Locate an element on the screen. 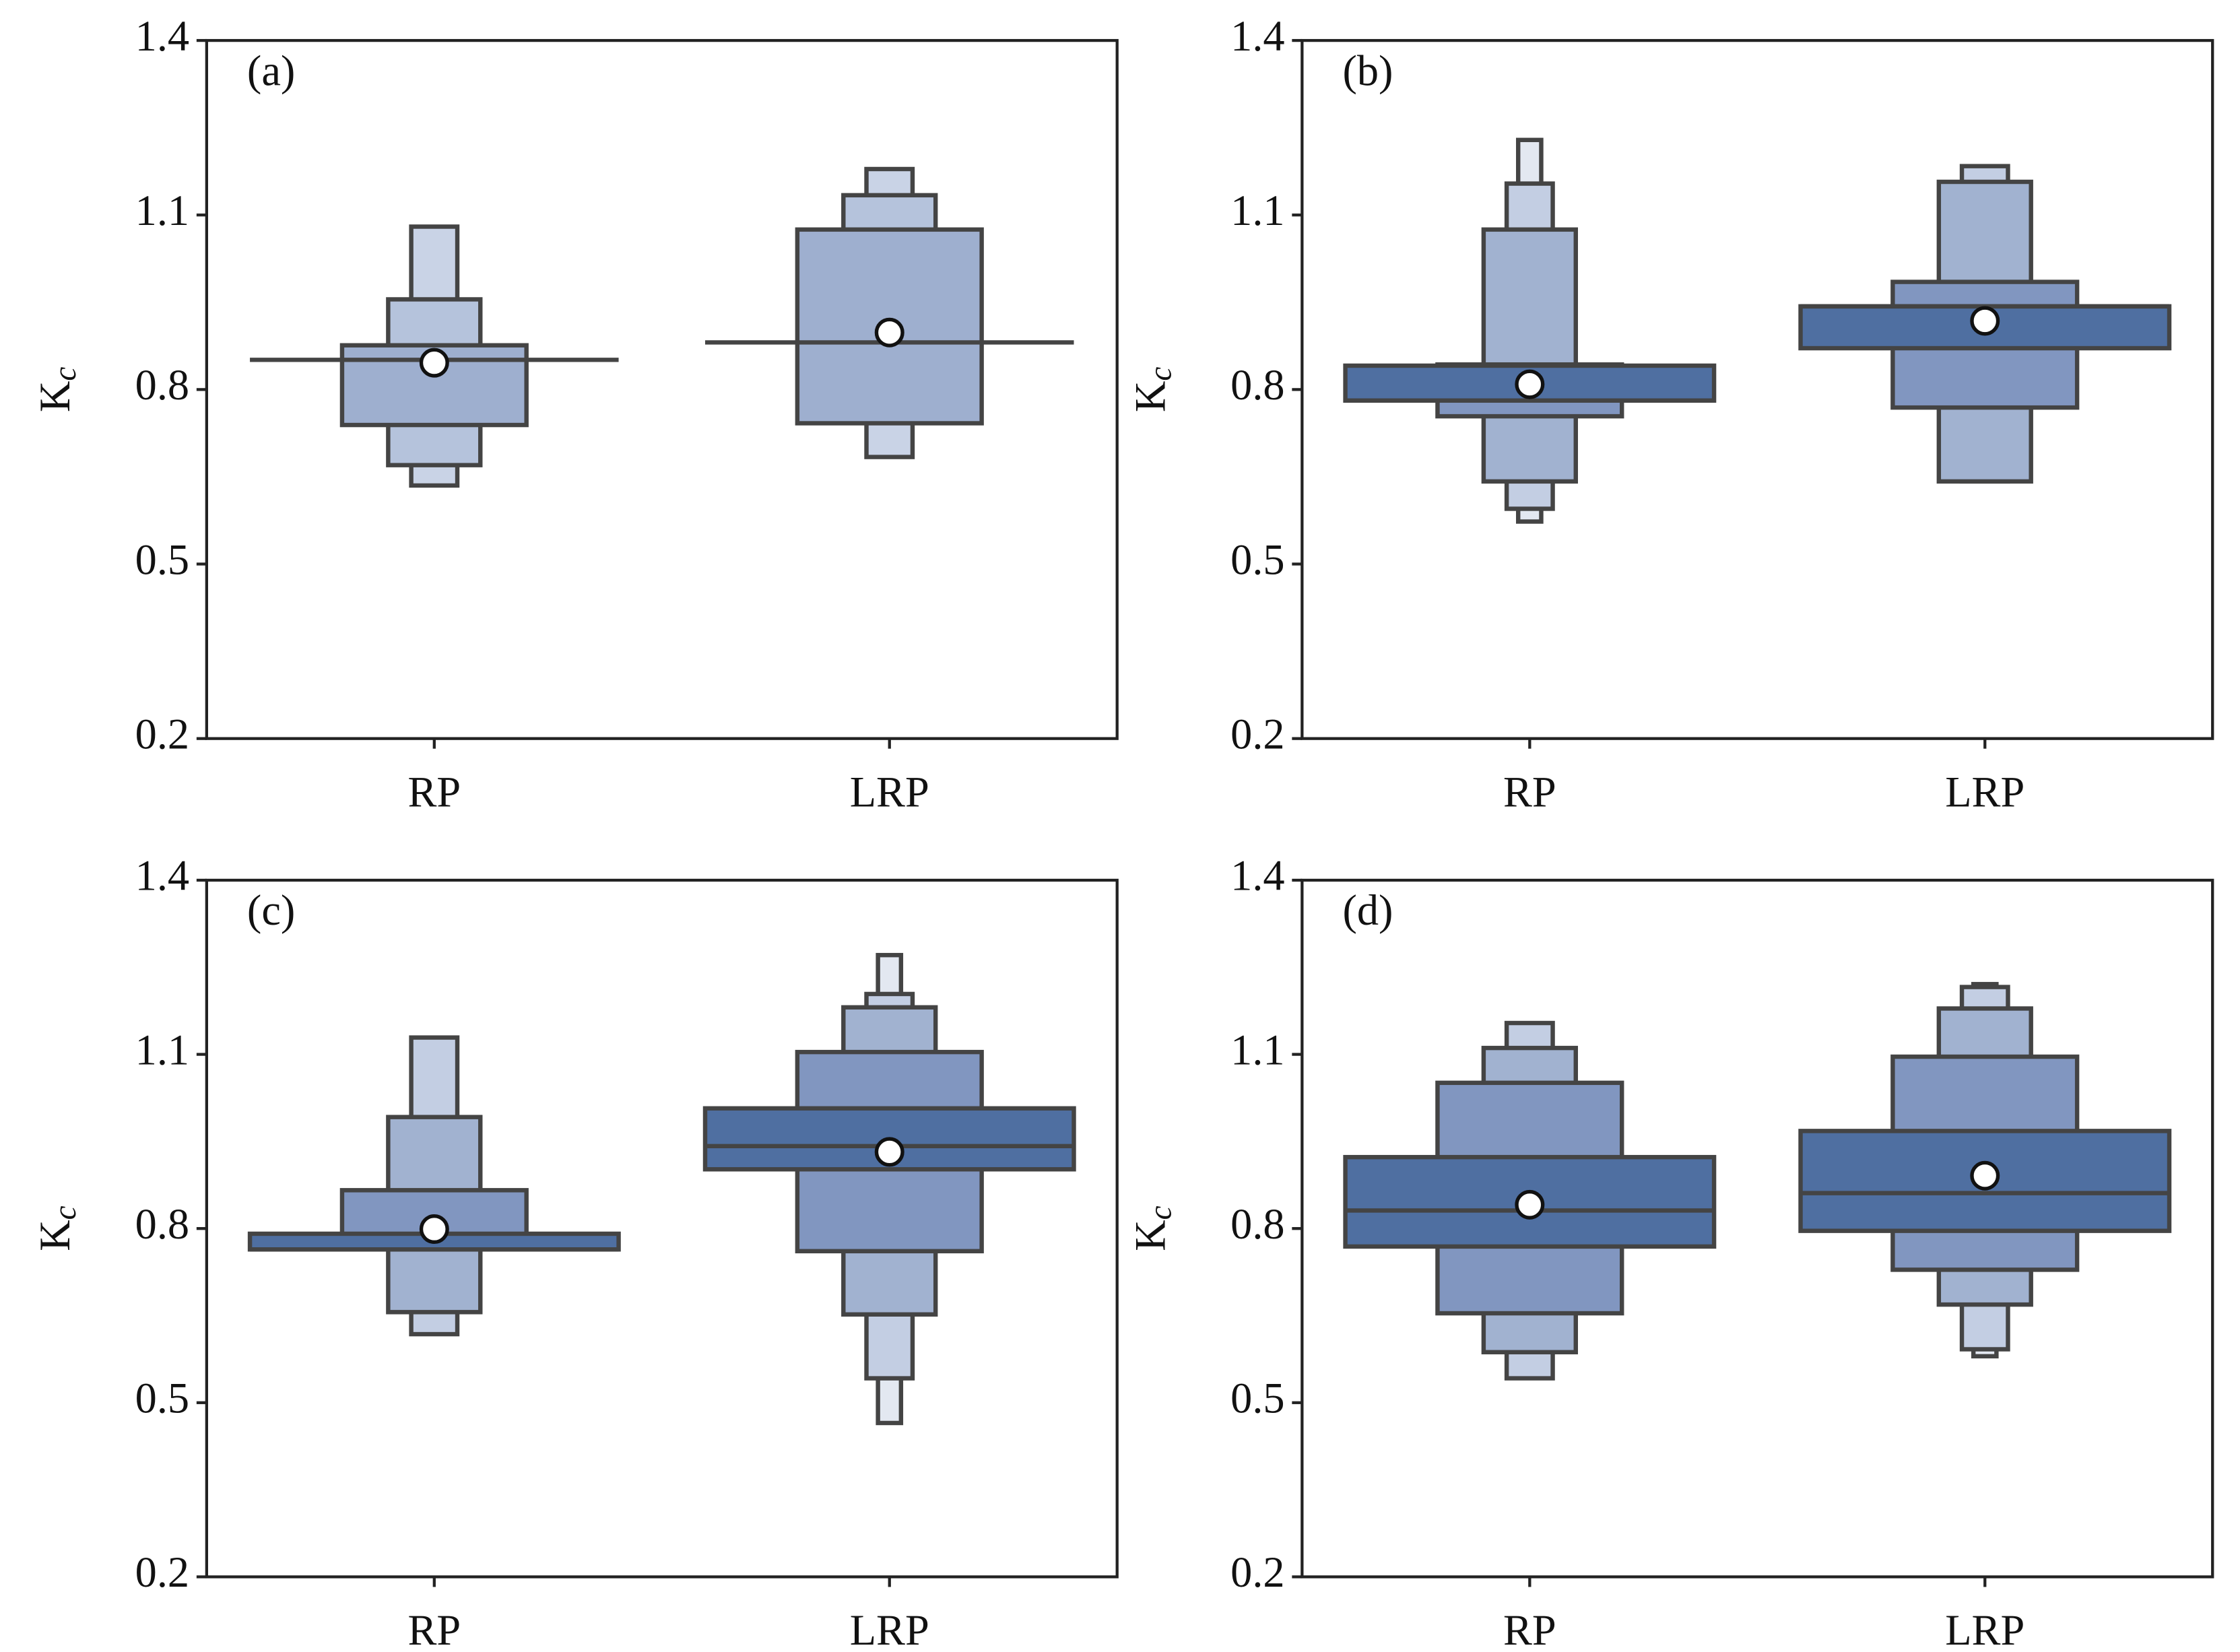 The image size is (2240, 1652). panel-label: (b) is located at coordinates (1367, 70).